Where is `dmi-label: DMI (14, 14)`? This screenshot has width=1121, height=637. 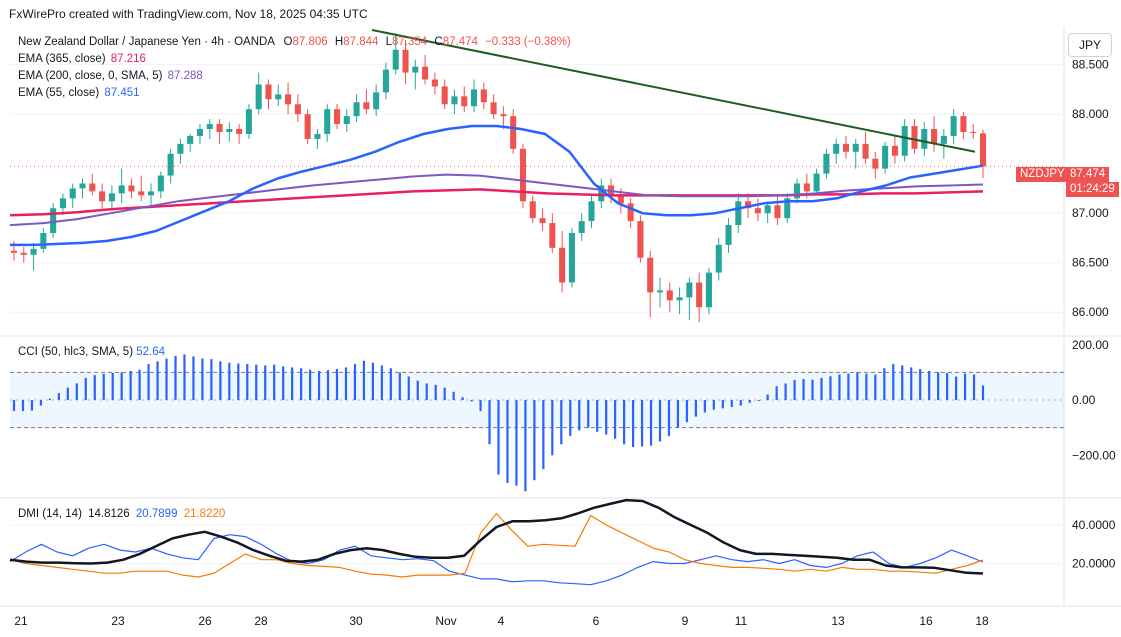 dmi-label: DMI (14, 14) is located at coordinates (50, 514).